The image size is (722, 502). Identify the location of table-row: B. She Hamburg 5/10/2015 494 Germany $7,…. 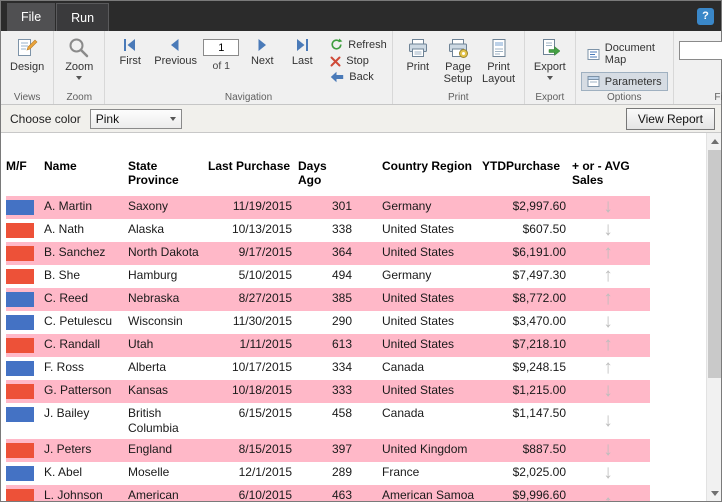
(328, 276).